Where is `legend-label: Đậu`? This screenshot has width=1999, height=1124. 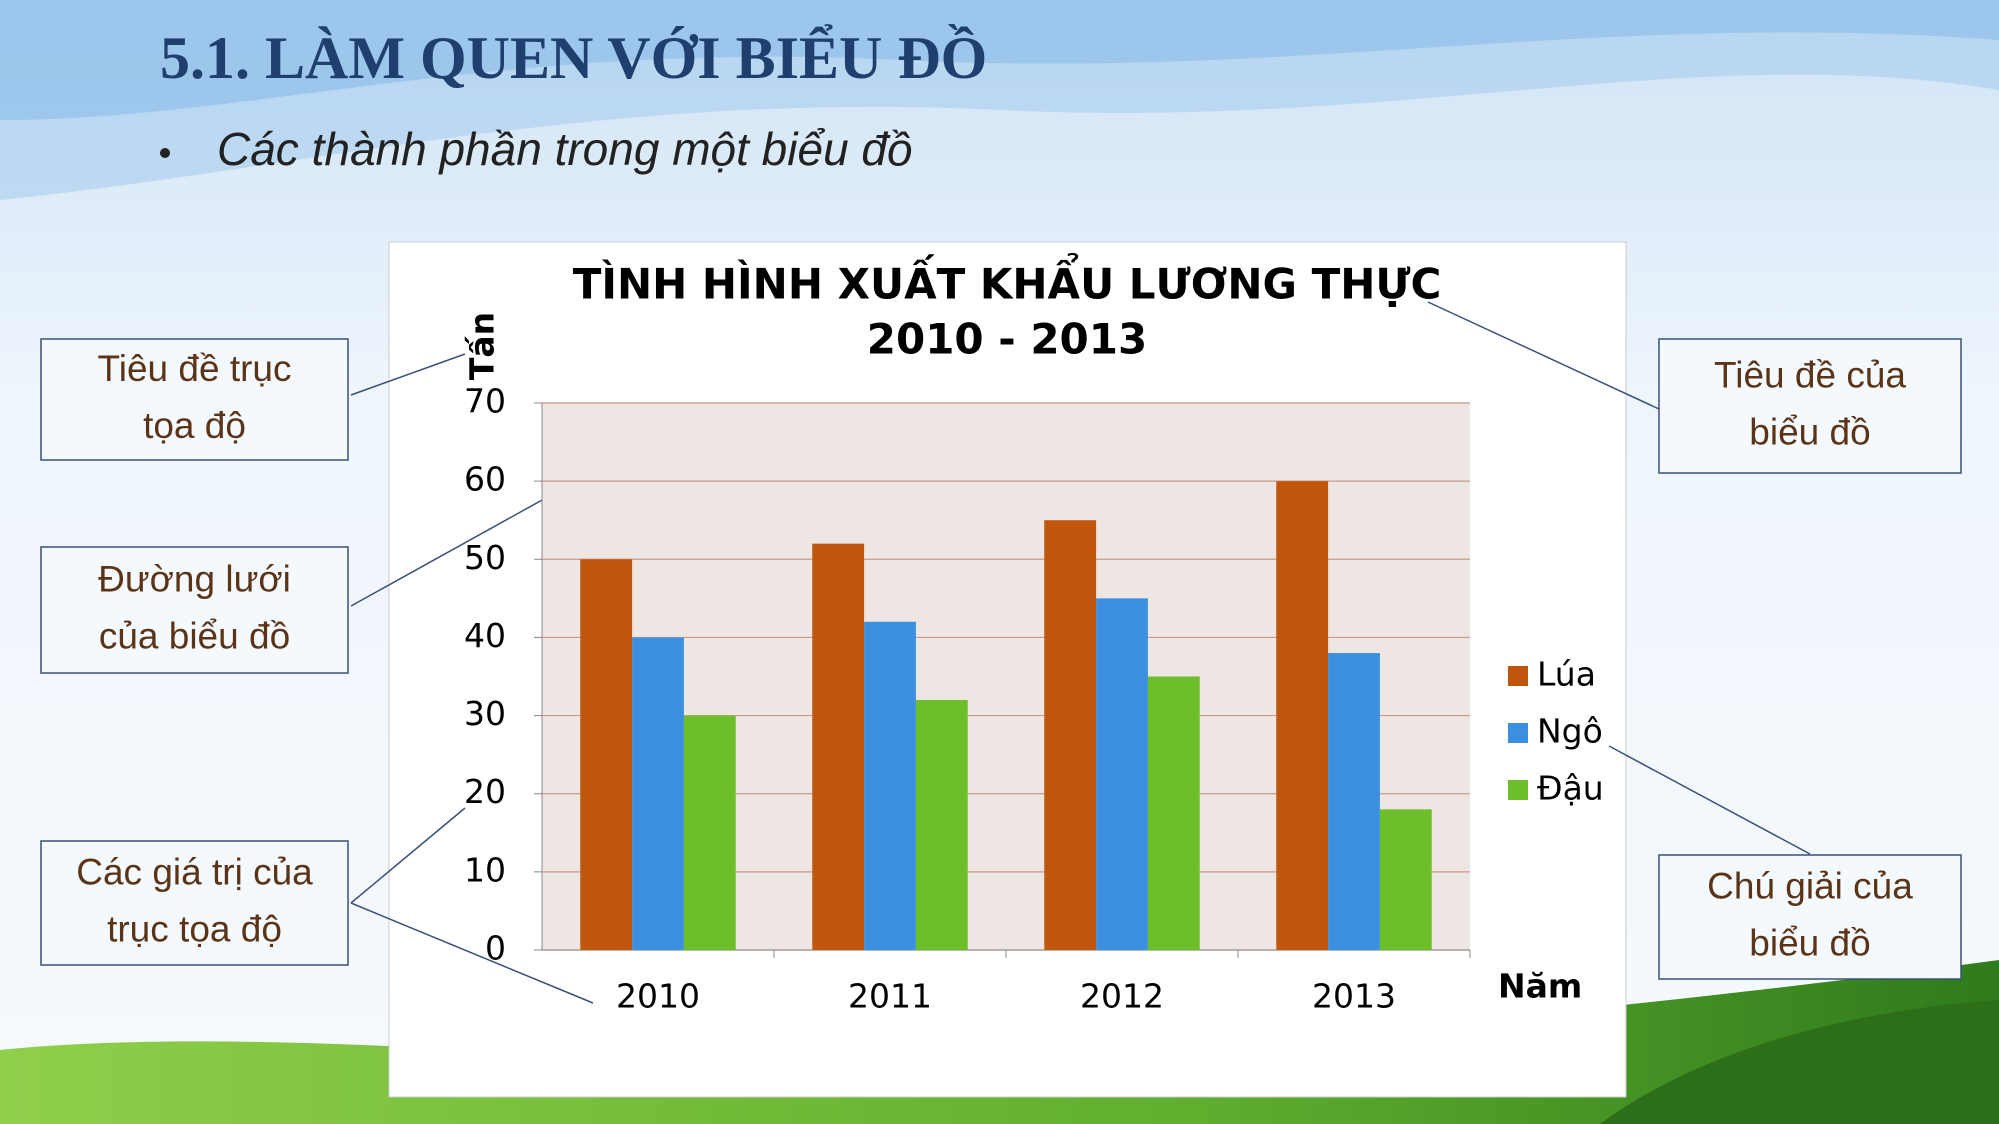
legend-label: Đậu is located at coordinates (1570, 788).